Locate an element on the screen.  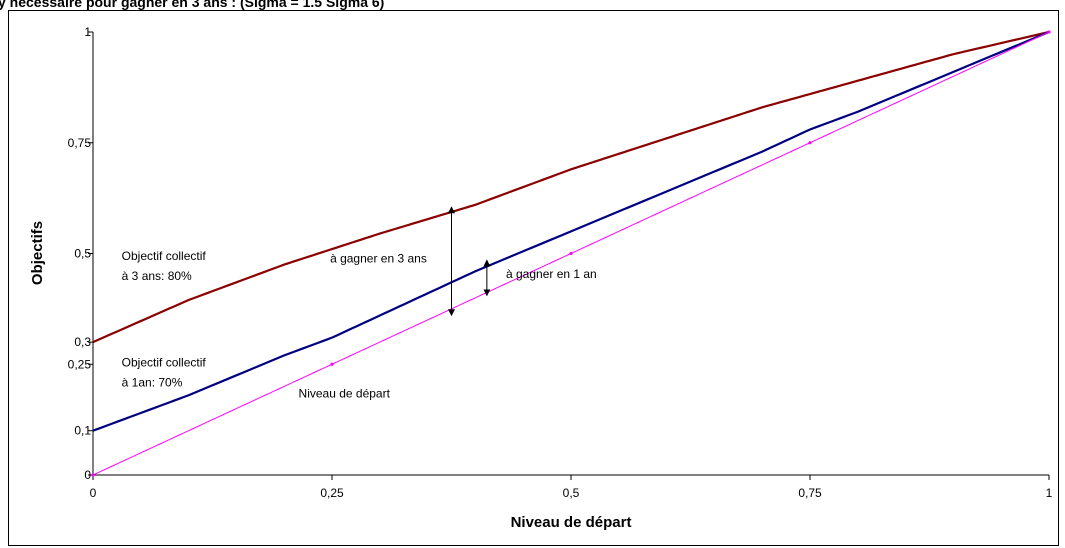
annotation-text: à 3 ans: 80% is located at coordinates (157, 276).